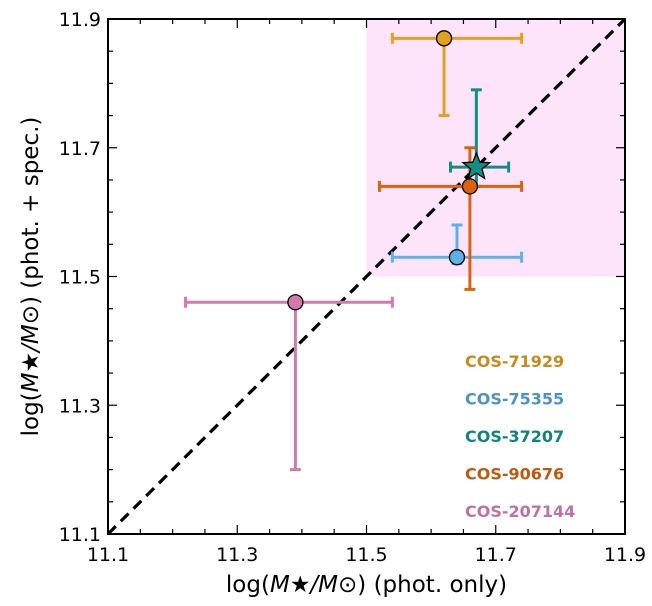 The width and height of the screenshot is (652, 606). Describe the element at coordinates (514, 361) in the screenshot. I see `legend-entry: COS-71929` at that location.